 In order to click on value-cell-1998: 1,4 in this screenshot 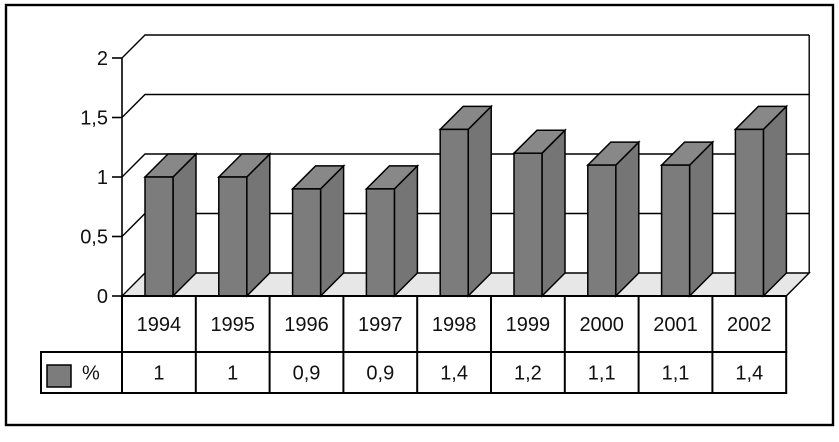, I will do `click(454, 374)`.